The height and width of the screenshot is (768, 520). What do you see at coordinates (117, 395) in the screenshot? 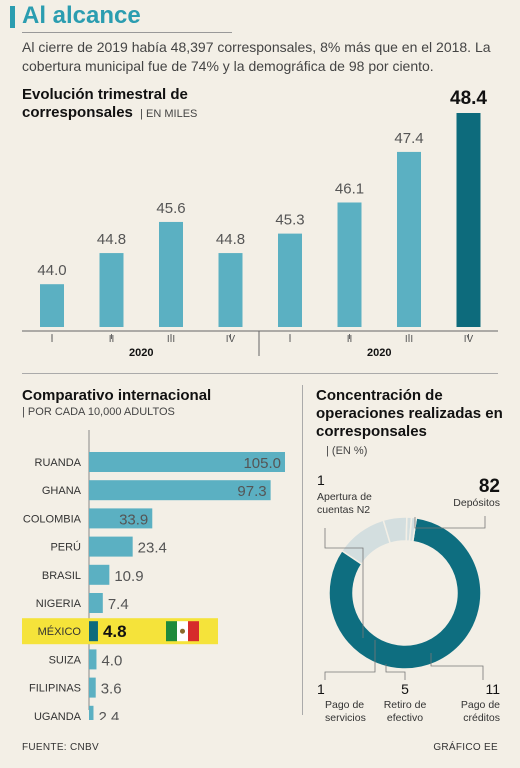
I see `comparison-chart-title: Comparativo internacional` at bounding box center [117, 395].